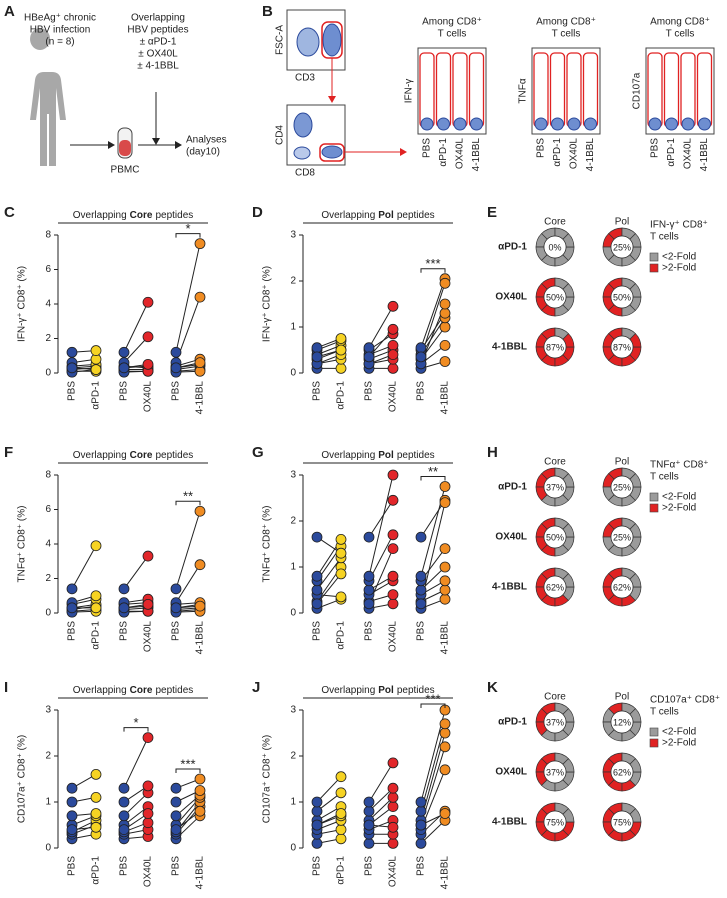 The image size is (727, 898). I want to click on schematic-text: ± OX40L, so click(158, 54).